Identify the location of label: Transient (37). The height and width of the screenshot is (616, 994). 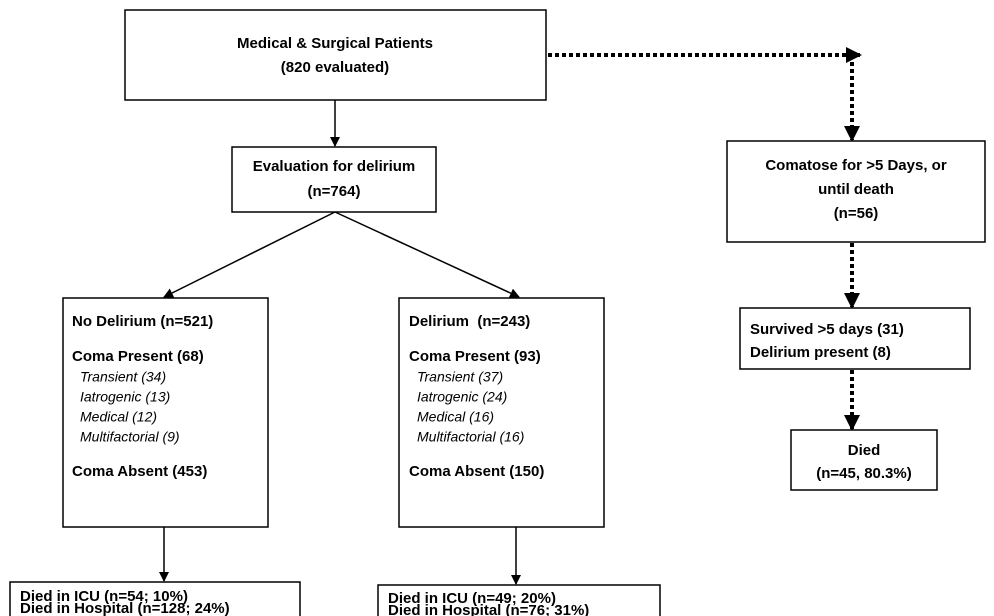
(460, 377).